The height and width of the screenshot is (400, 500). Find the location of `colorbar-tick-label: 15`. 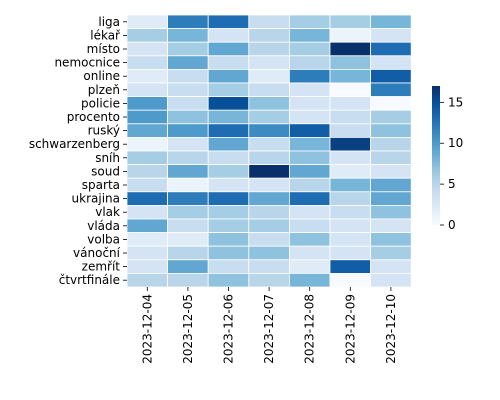

colorbar-tick-label: 15 is located at coordinates (455, 102).